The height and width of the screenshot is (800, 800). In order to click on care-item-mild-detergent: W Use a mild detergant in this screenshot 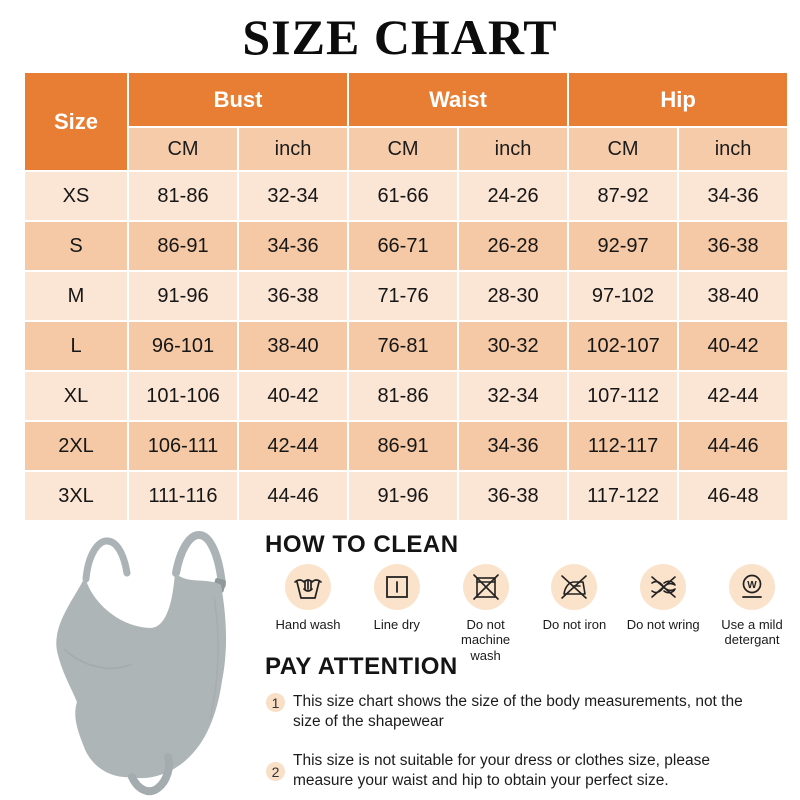, I will do `click(752, 613)`.